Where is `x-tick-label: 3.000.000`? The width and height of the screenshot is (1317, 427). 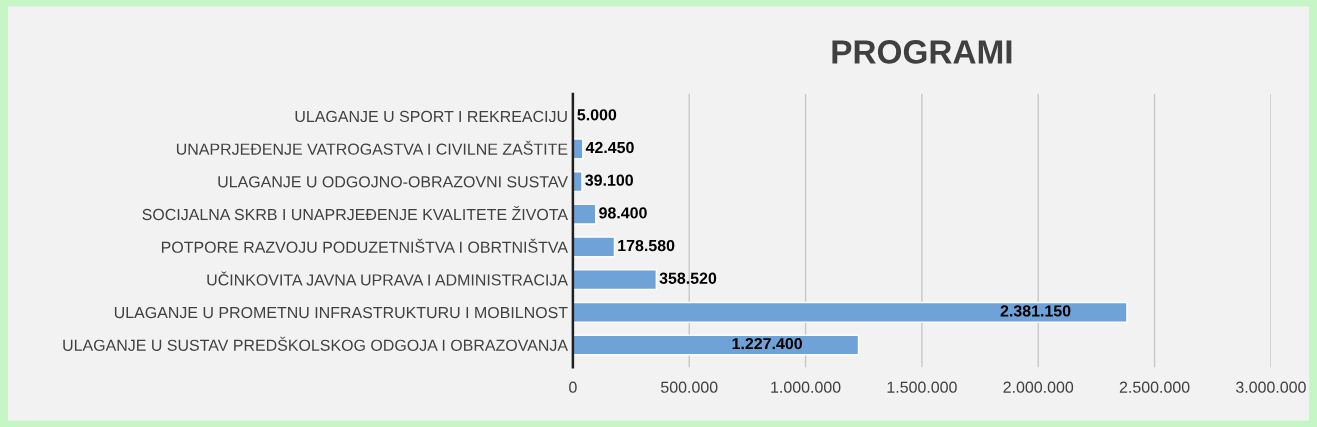 x-tick-label: 3.000.000 is located at coordinates (1270, 387).